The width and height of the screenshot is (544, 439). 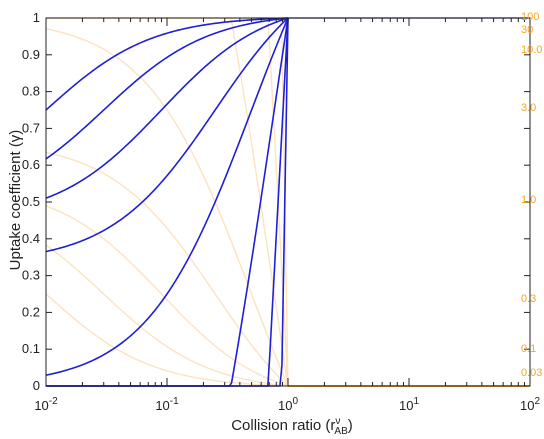 What do you see at coordinates (36, 17) in the screenshot?
I see `y-tick-label: 1` at bounding box center [36, 17].